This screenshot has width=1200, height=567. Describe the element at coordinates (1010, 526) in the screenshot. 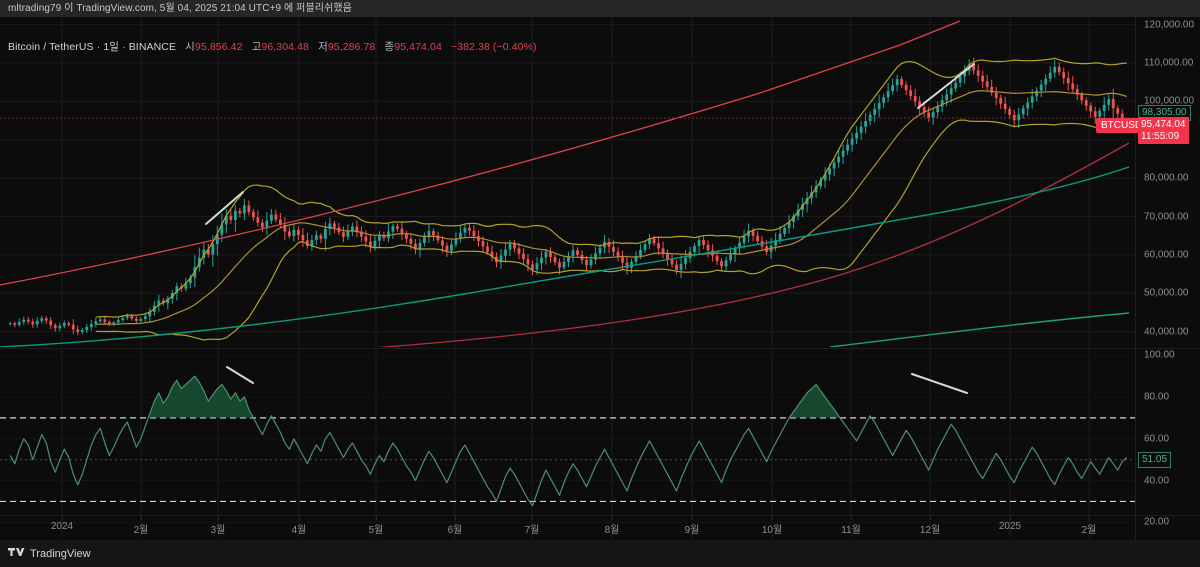

I see `time-axis-tick: 2025` at that location.